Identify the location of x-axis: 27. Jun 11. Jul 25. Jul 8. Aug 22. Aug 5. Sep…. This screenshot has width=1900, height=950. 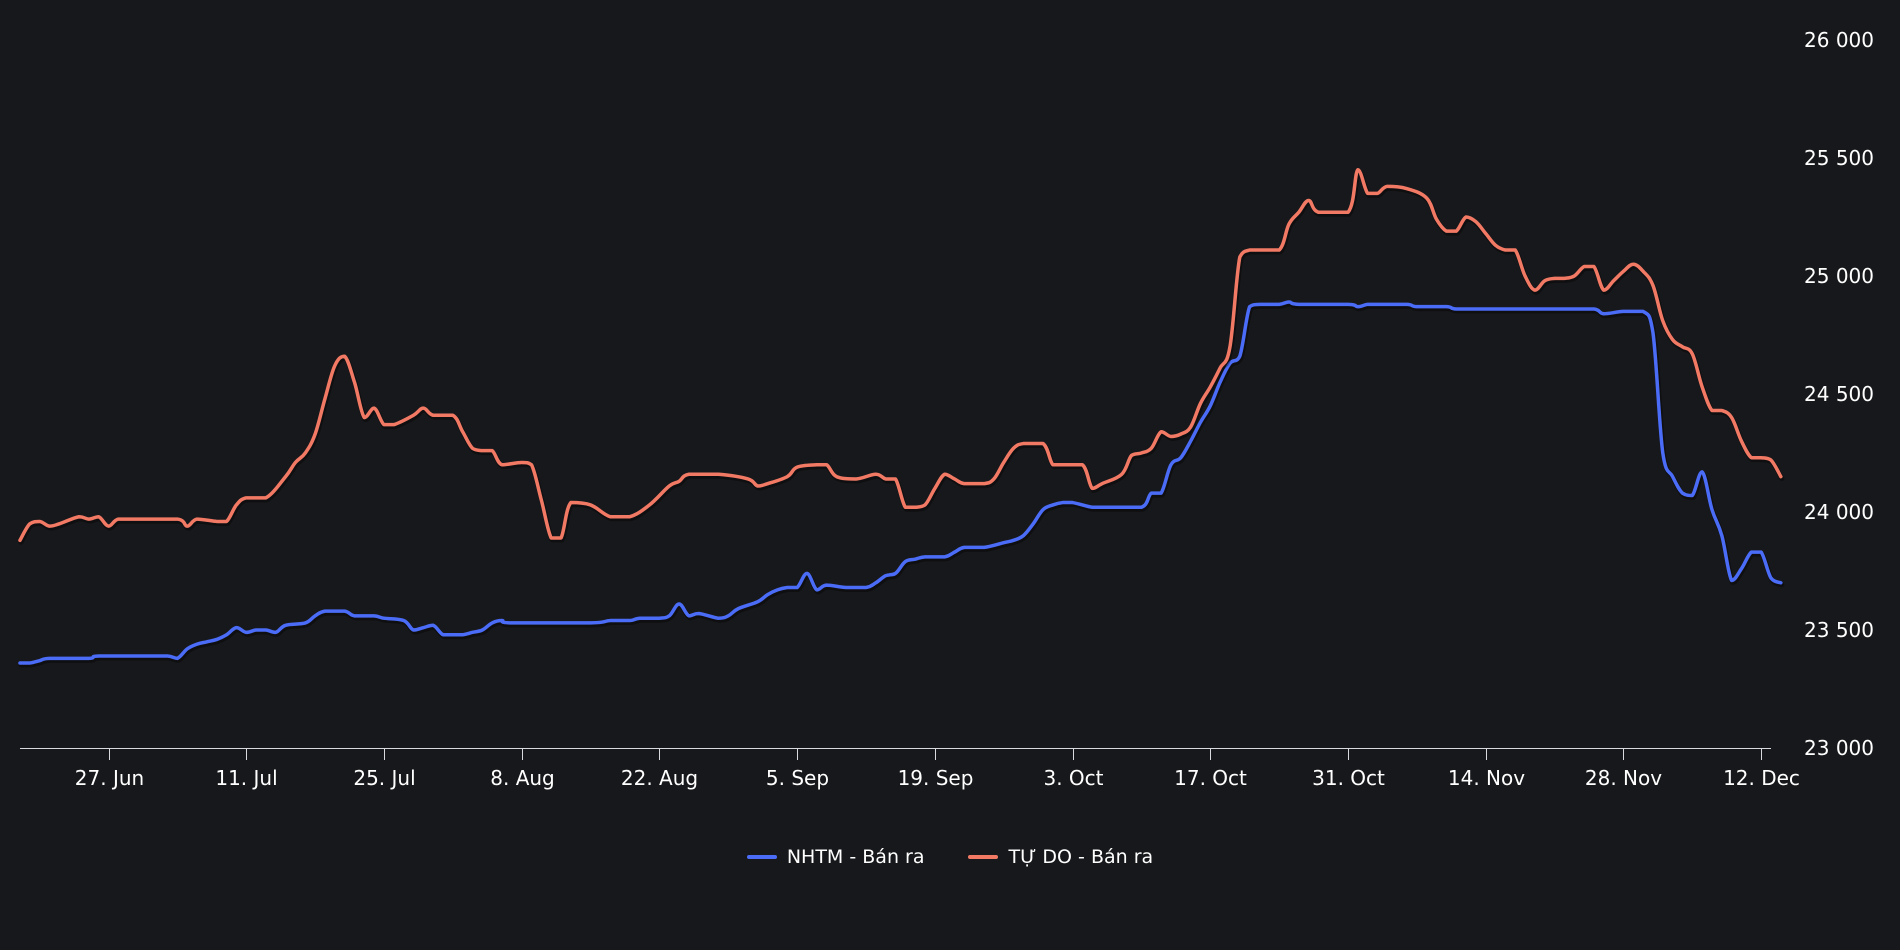
(910, 769).